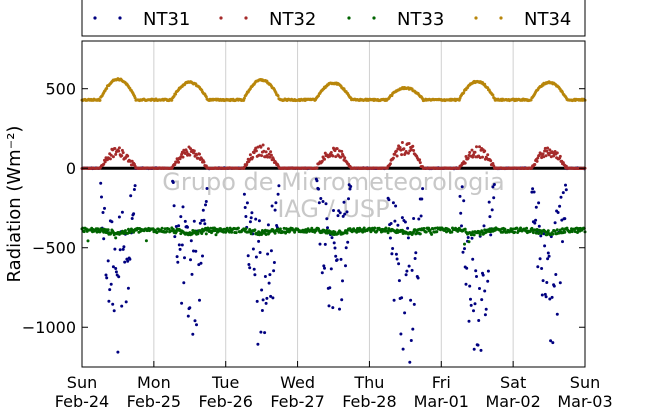 The image size is (650, 409). Describe the element at coordinates (333, 182) in the screenshot. I see `watermark-line-1: Grupo de Micrometeorologia` at that location.